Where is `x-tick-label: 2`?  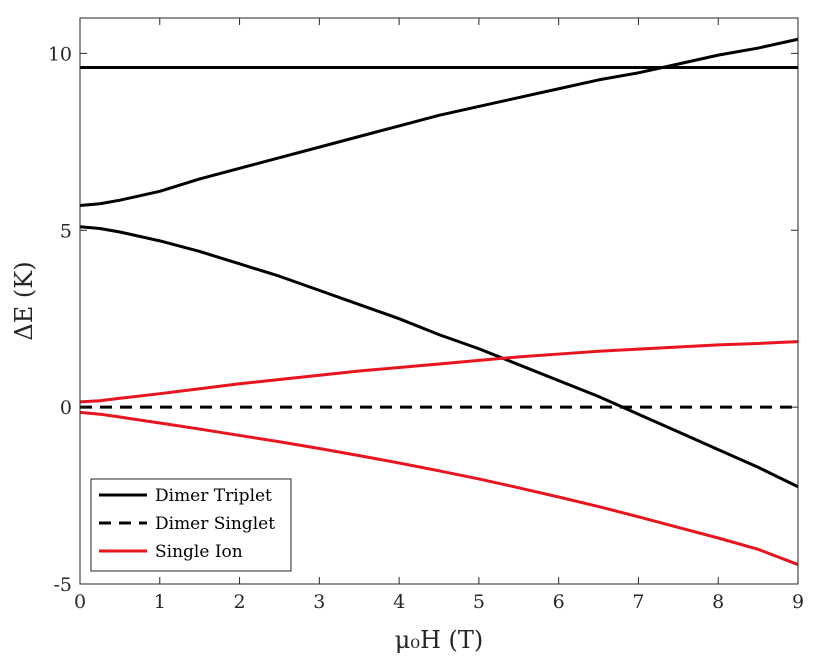 x-tick-label: 2 is located at coordinates (240, 602).